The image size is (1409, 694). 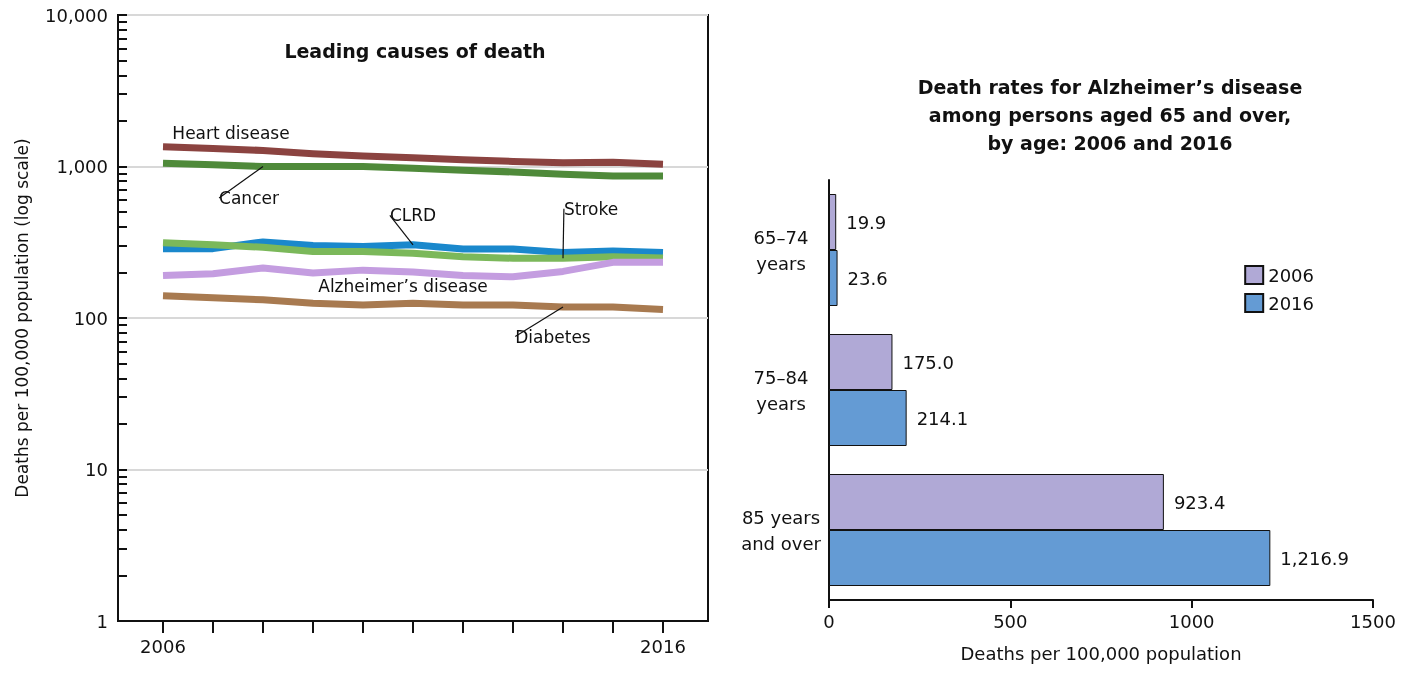 What do you see at coordinates (1101, 653) in the screenshot?
I see `x-axis-title: Deaths per 100,000 population` at bounding box center [1101, 653].